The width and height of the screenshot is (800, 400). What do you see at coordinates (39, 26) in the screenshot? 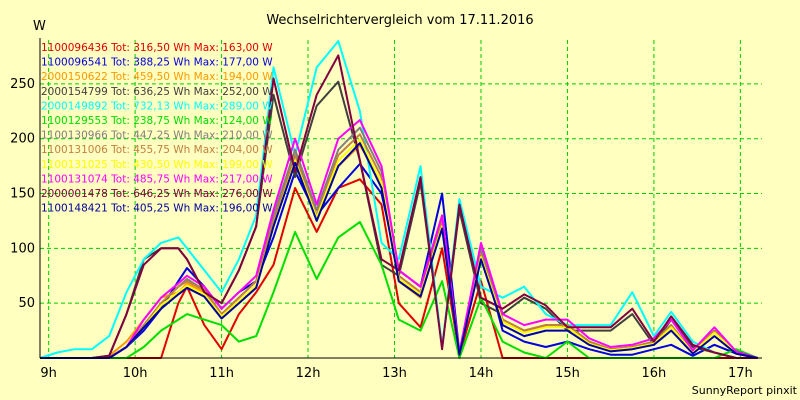
I see `y-axis-label: W` at bounding box center [39, 26].